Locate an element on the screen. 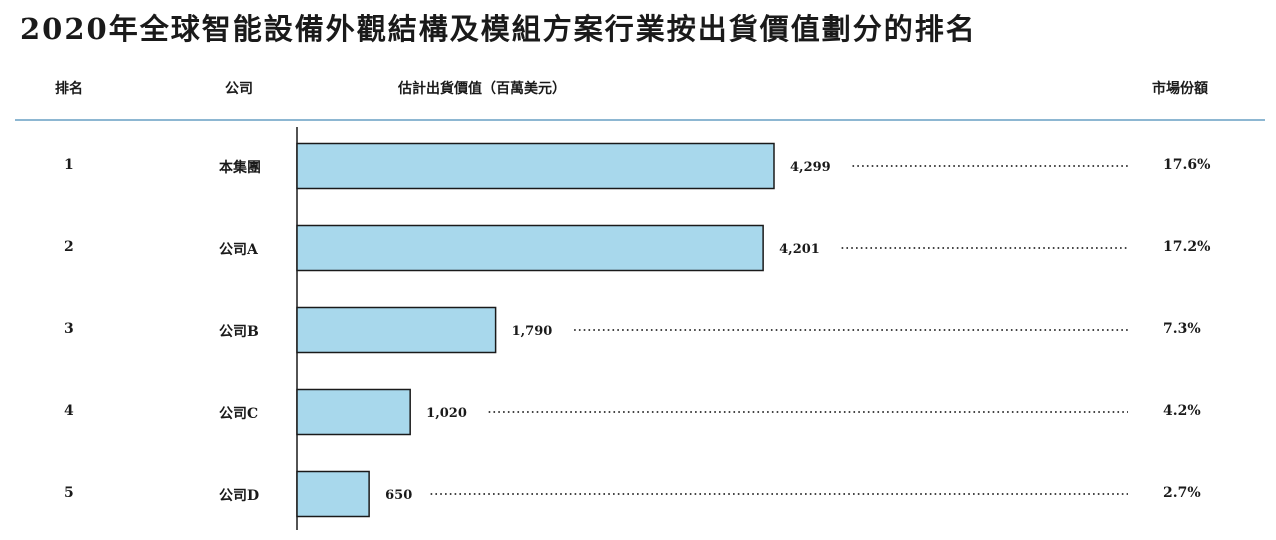 The image size is (1276, 540). value-label: 650 is located at coordinates (398, 495).